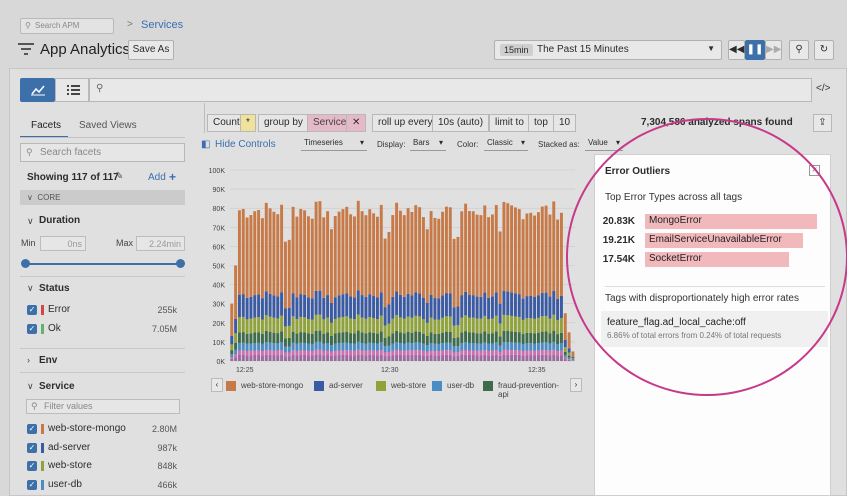  I want to click on code-icon: </>, so click(823, 88).